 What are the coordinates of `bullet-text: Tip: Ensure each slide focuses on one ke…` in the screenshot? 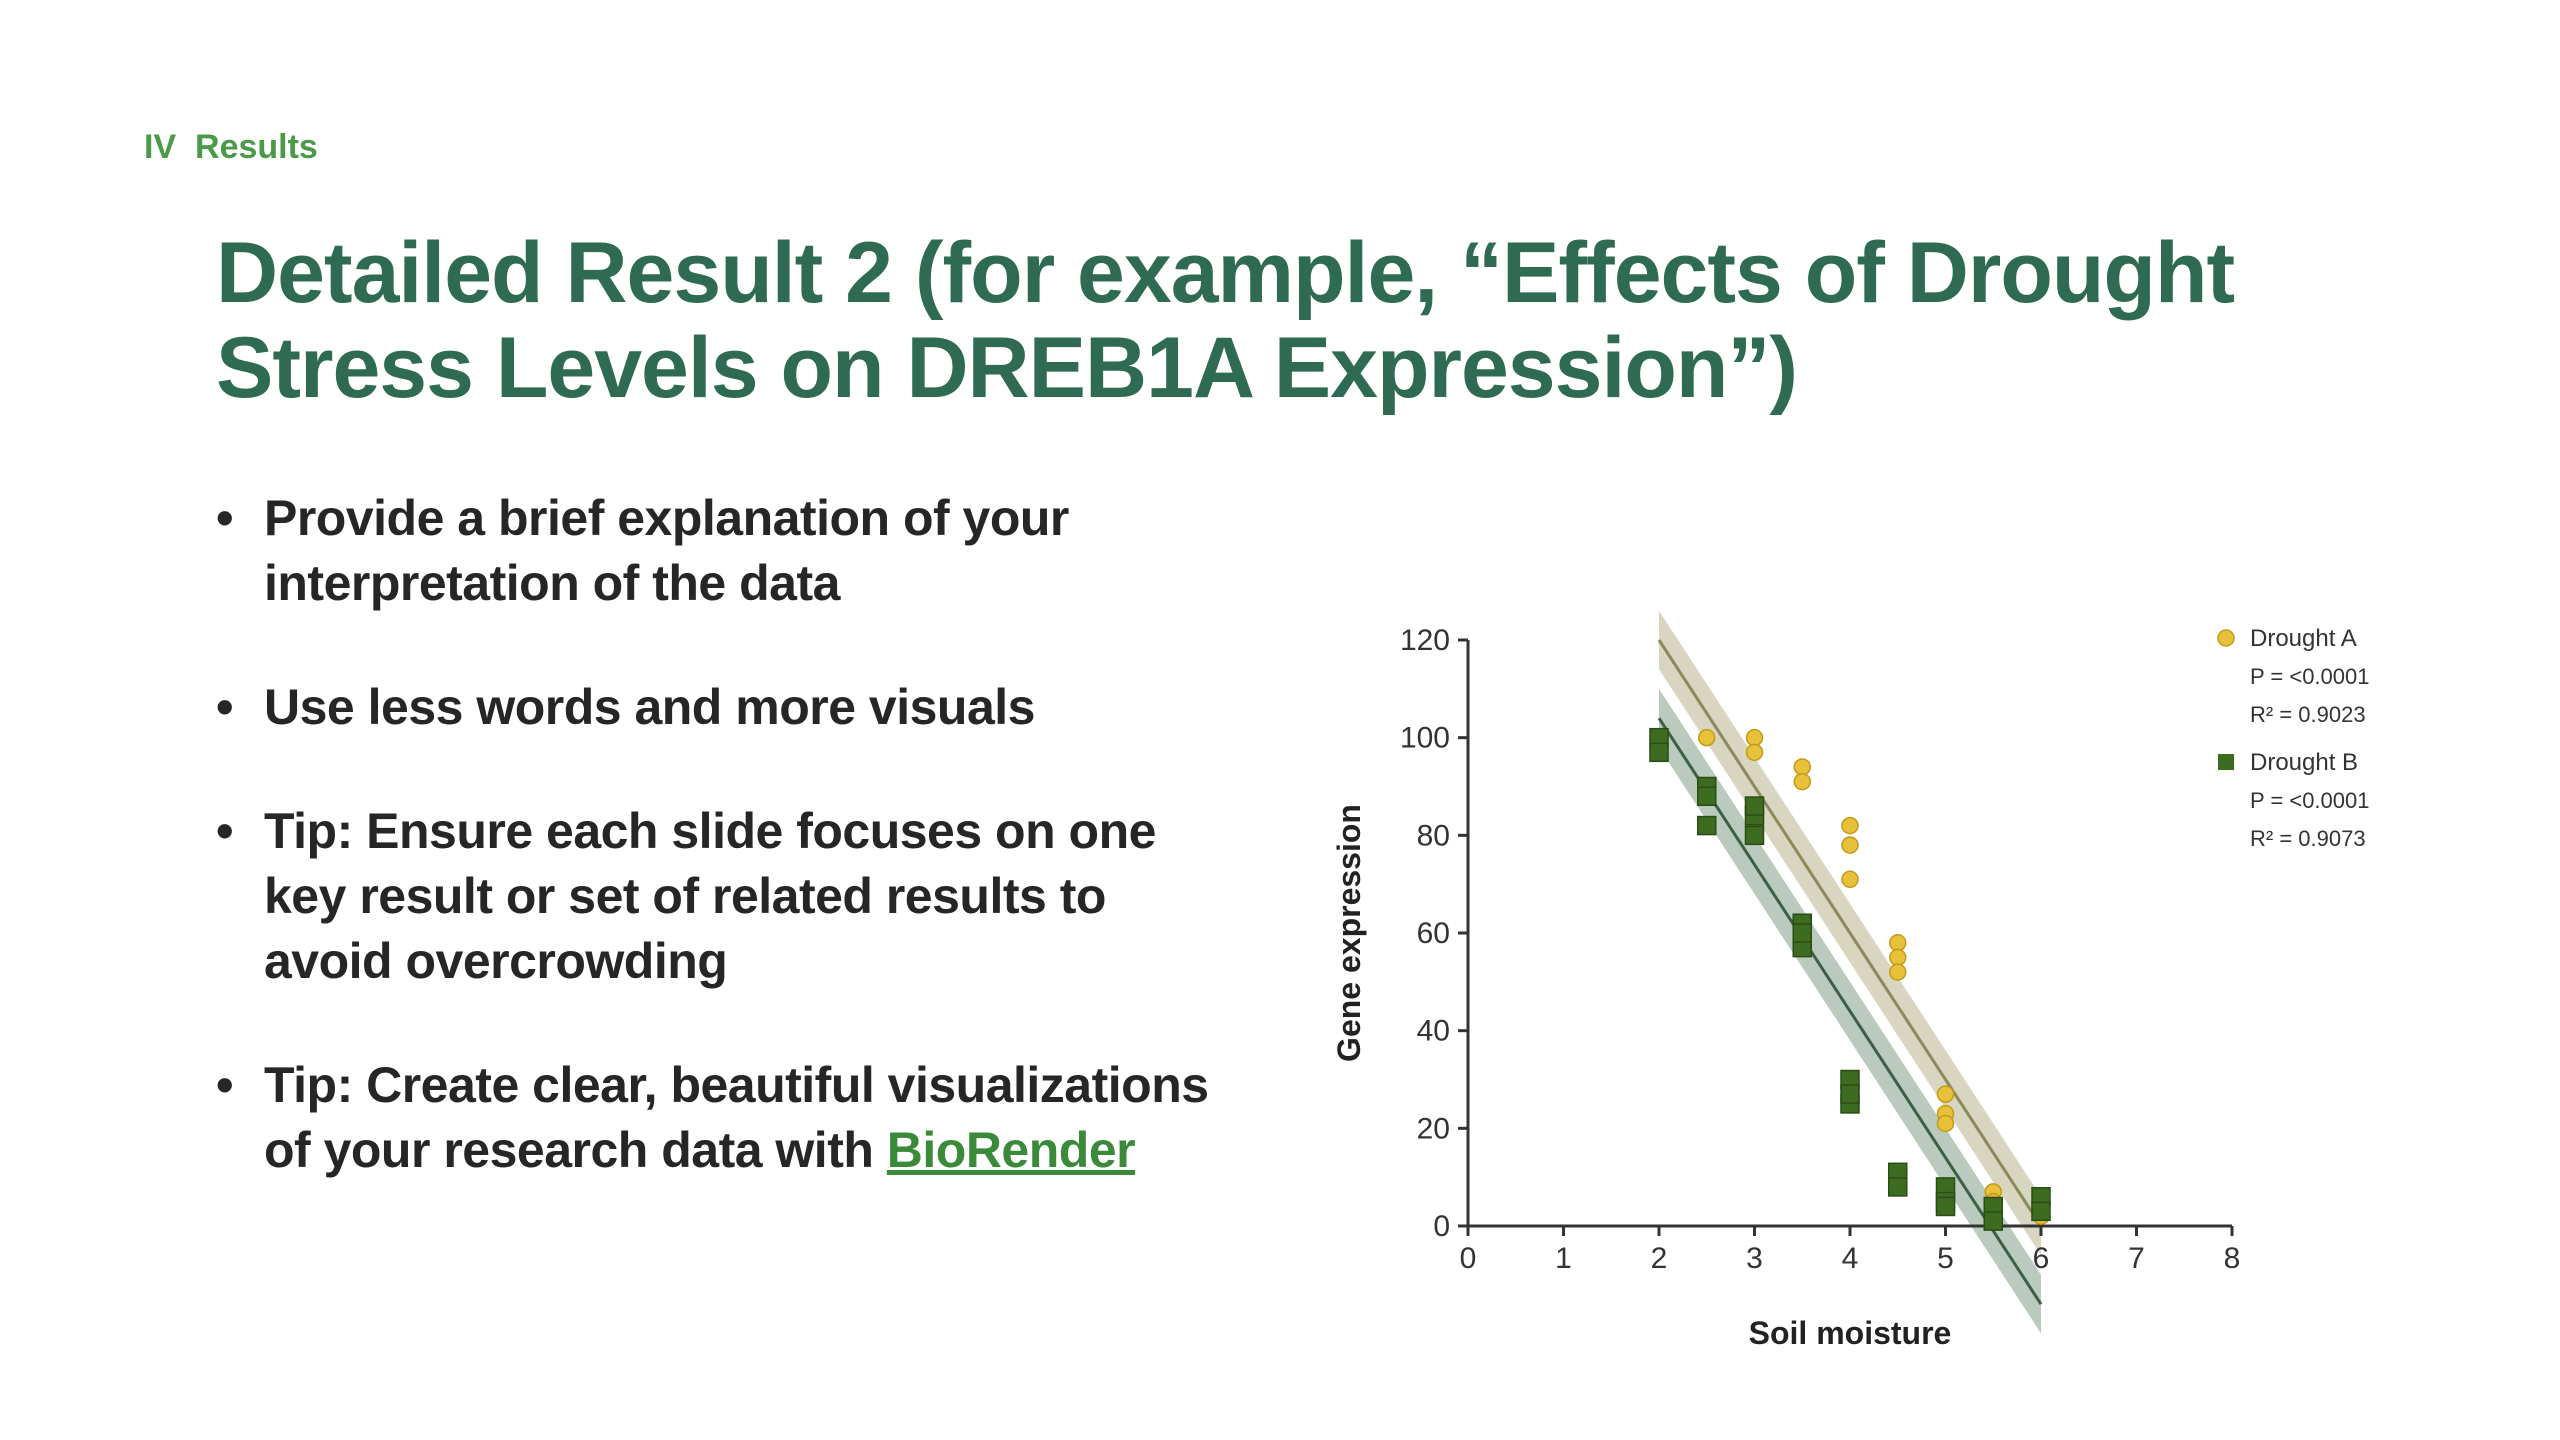 It's located at (710, 896).